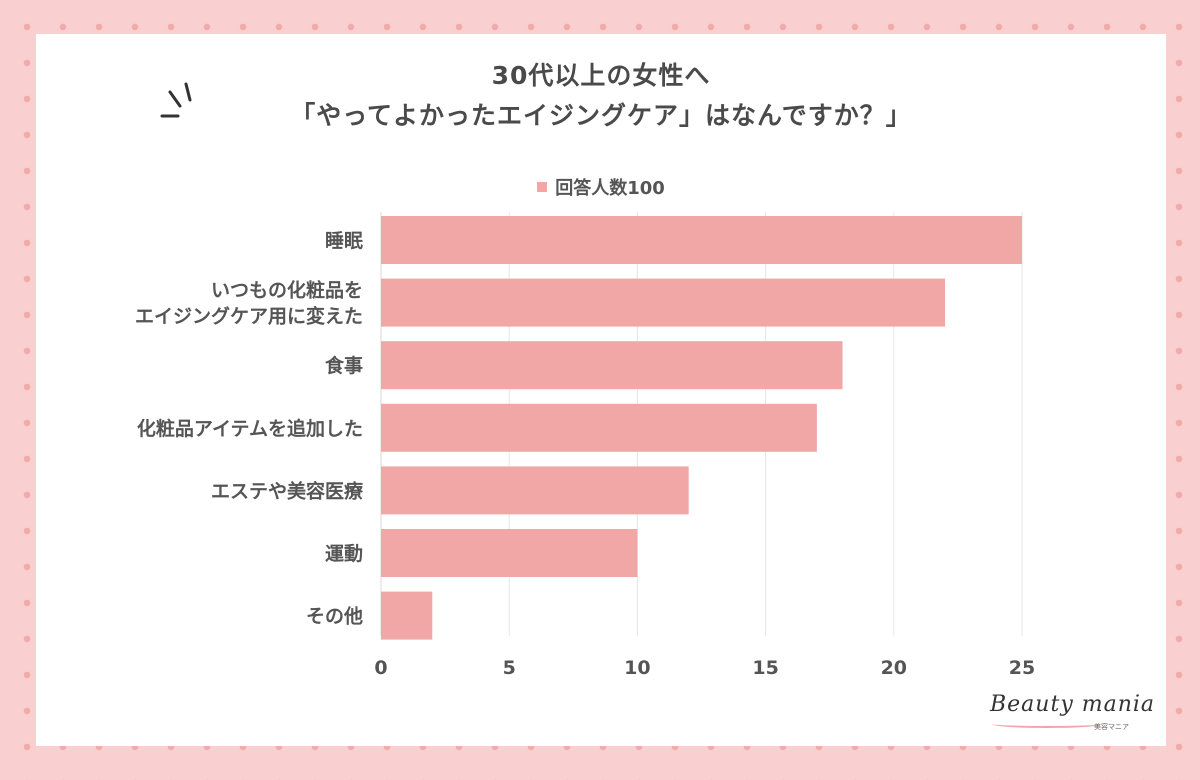  I want to click on category-label-3: 化粧品アイテムを追加した, so click(250, 428).